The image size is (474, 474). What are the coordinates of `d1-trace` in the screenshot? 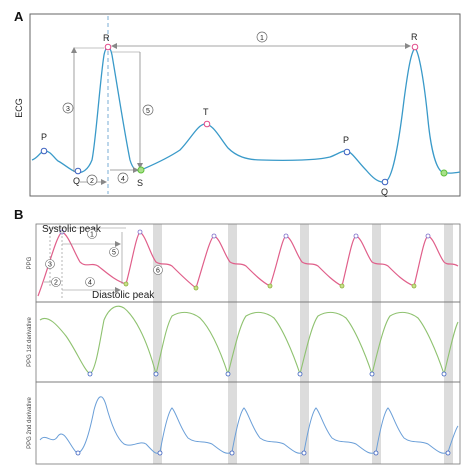 It's located at (249, 340).